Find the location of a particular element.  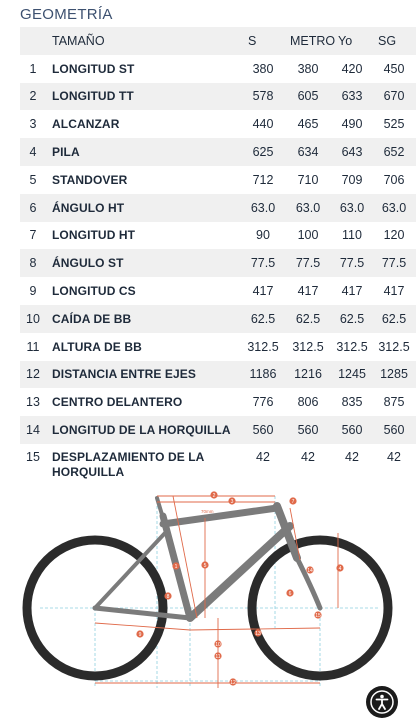

table-header-row: TAMAÑO S METRO Yo SG is located at coordinates (218, 41).